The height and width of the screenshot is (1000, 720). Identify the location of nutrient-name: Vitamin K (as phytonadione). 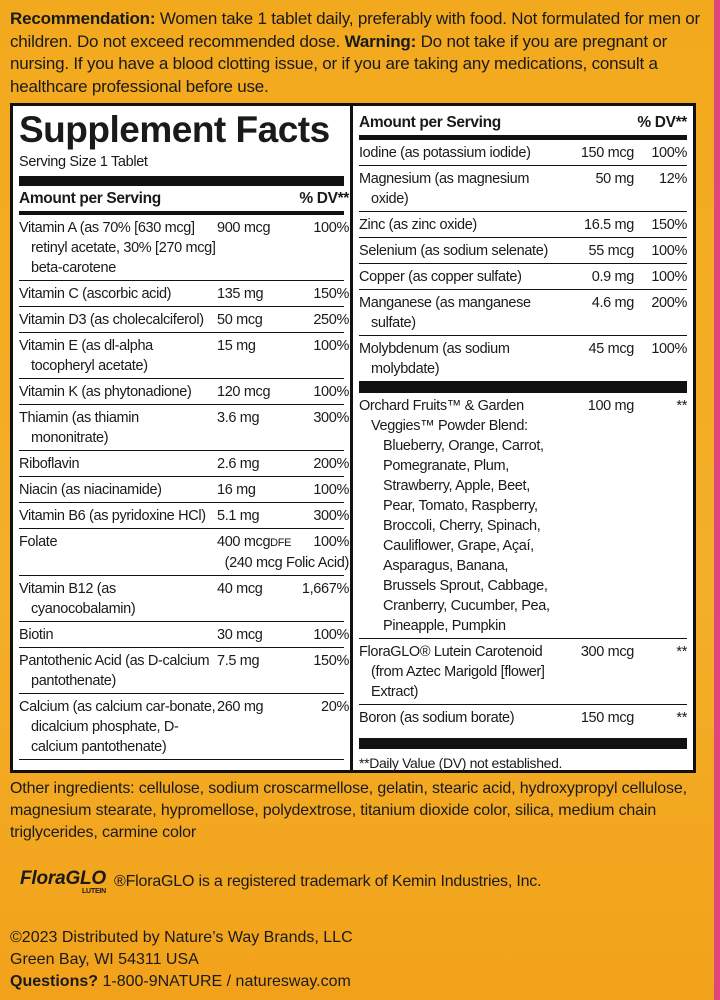
(118, 392).